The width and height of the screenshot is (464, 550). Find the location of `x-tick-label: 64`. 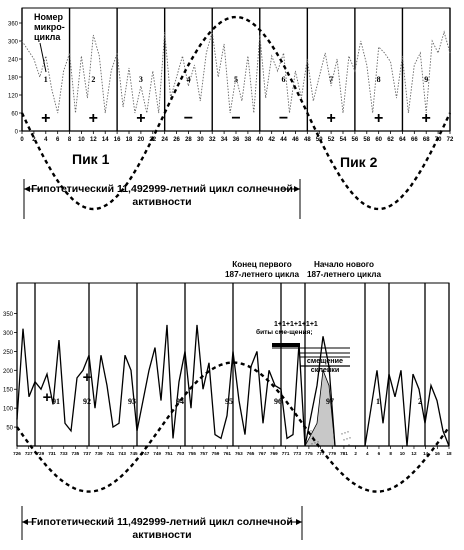

x-tick-label: 64 is located at coordinates (402, 140).